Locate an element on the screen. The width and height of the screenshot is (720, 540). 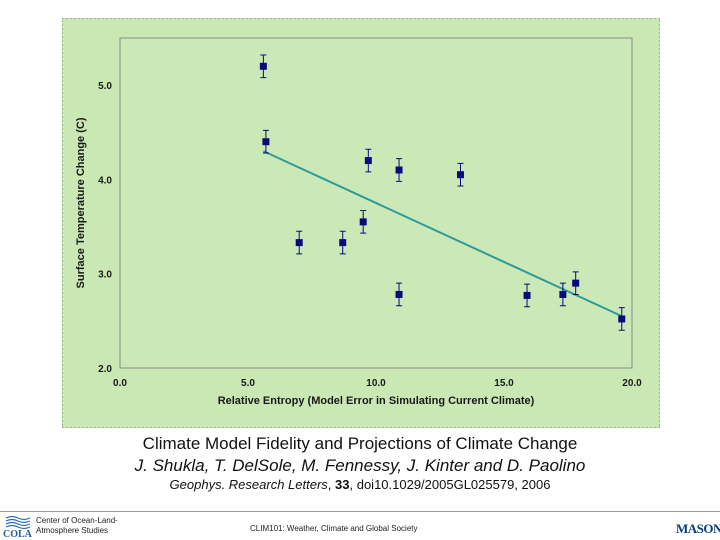
org-name: Center of Ocean-Land- Atmosphere Studies is located at coordinates (91, 526).